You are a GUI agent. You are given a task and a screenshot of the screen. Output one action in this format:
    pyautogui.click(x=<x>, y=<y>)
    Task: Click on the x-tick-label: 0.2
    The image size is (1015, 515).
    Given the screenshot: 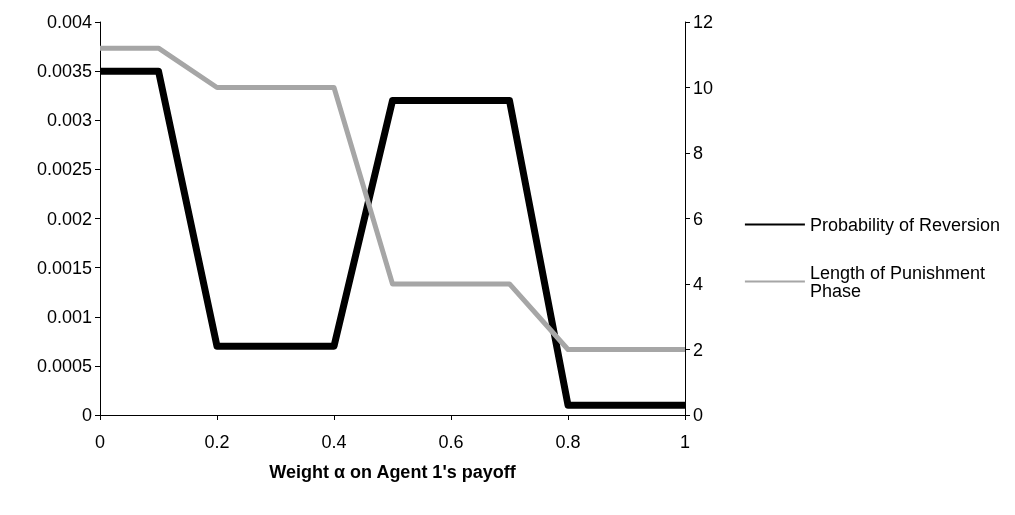 What is the action you would take?
    pyautogui.click(x=217, y=442)
    